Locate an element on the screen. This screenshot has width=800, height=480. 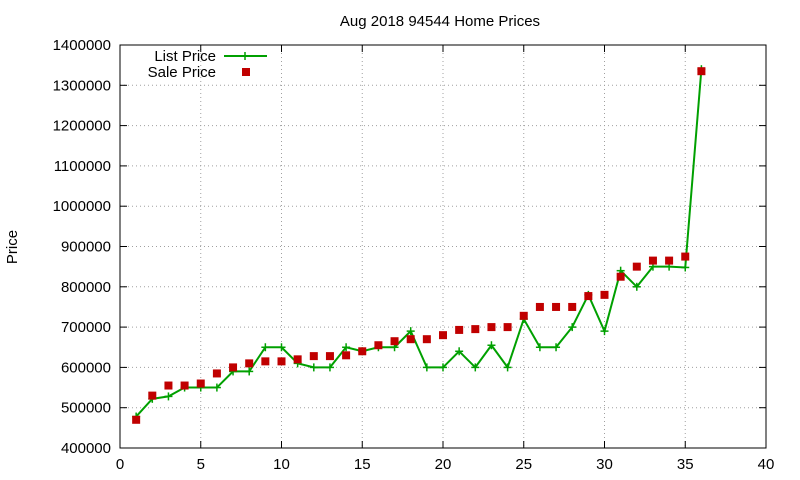
x-tick-label: 30 is located at coordinates (604, 464).